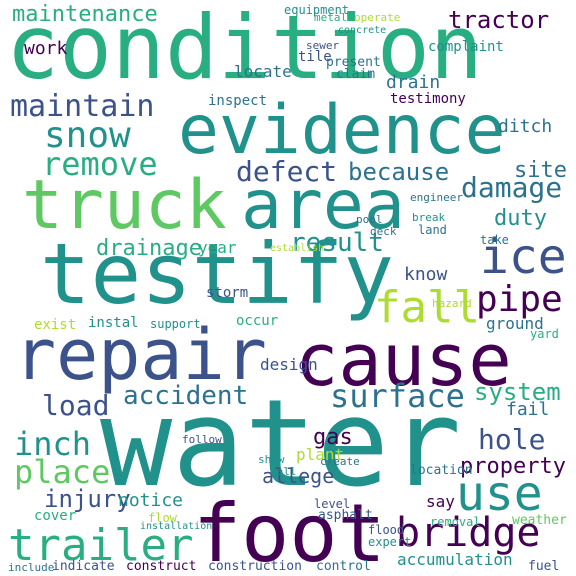 The image size is (576, 576). Describe the element at coordinates (429, 217) in the screenshot. I see `word: break` at that location.